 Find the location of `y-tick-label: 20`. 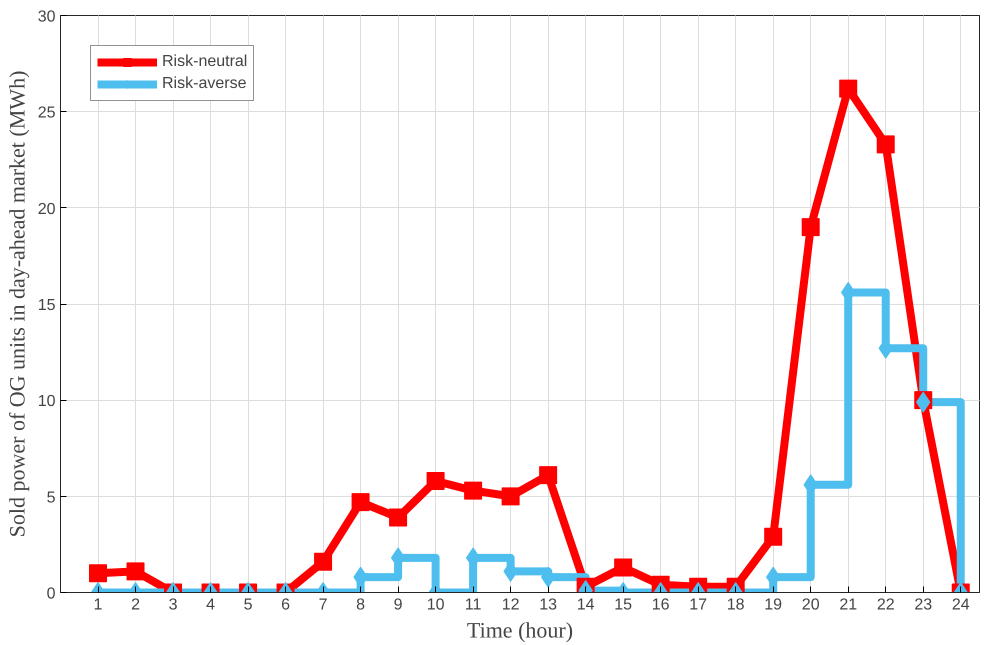

y-tick-label: 20 is located at coordinates (47, 209).